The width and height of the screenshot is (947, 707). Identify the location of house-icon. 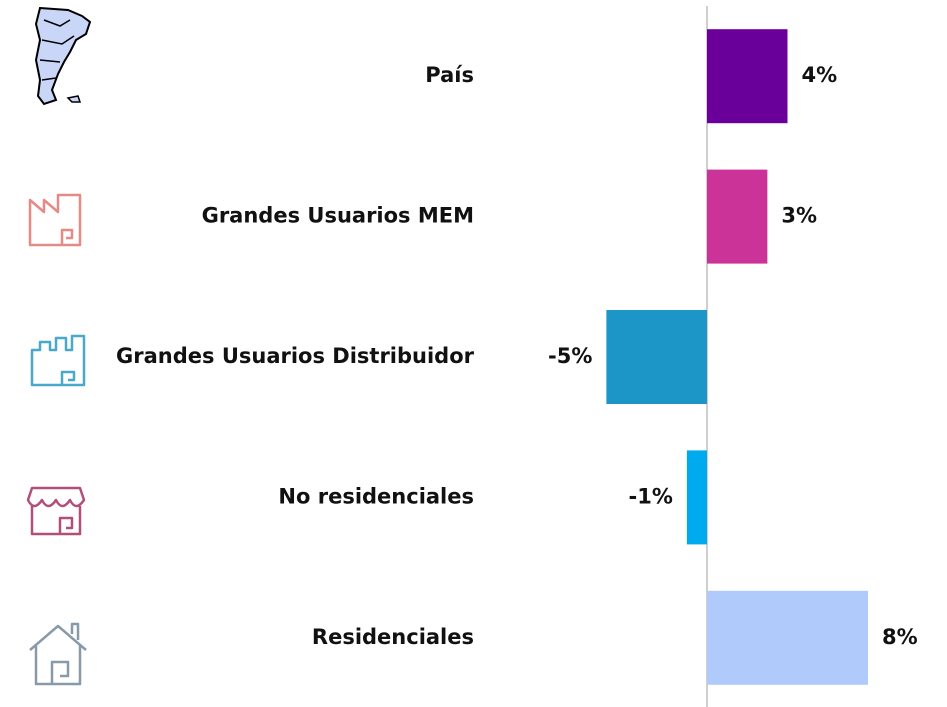
(58, 654).